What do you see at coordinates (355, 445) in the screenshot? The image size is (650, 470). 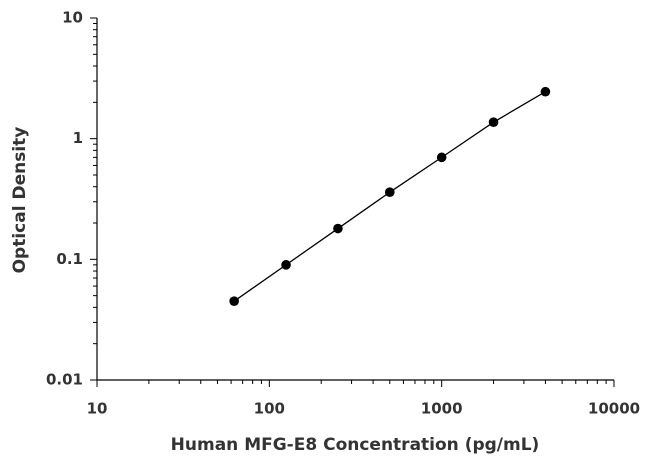 I see `x-axis-title: Human MFG-E8 Concentration (pg/mL)` at bounding box center [355, 445].